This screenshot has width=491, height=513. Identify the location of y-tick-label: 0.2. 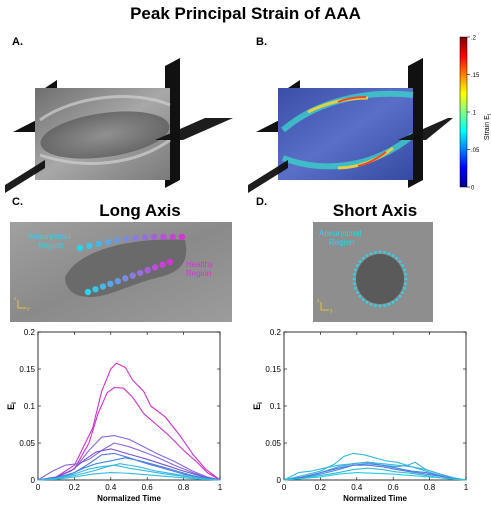
(30, 332).